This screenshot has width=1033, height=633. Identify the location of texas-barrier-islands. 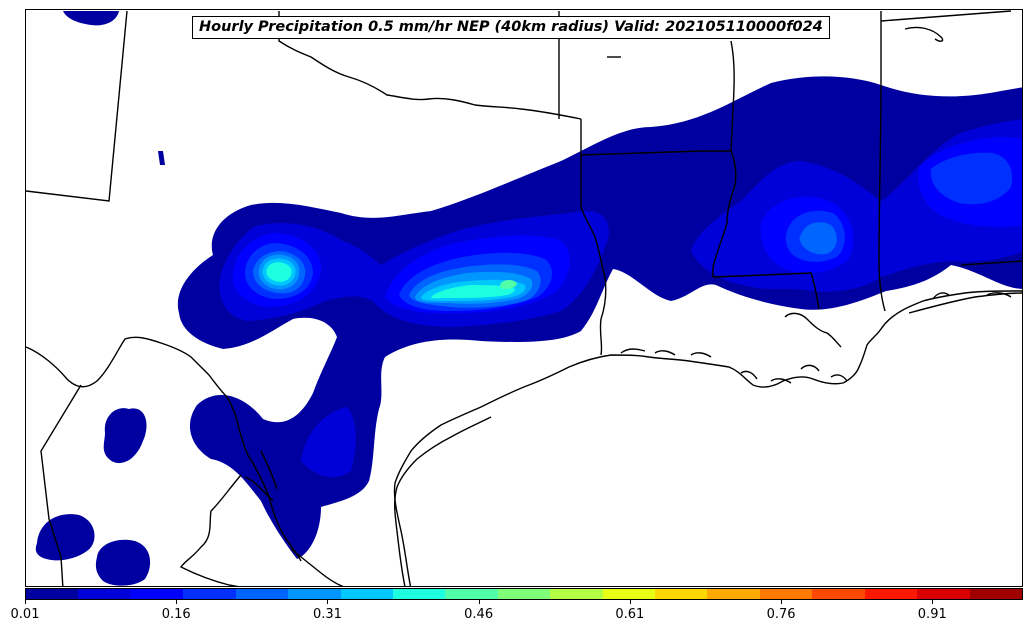
(443, 501).